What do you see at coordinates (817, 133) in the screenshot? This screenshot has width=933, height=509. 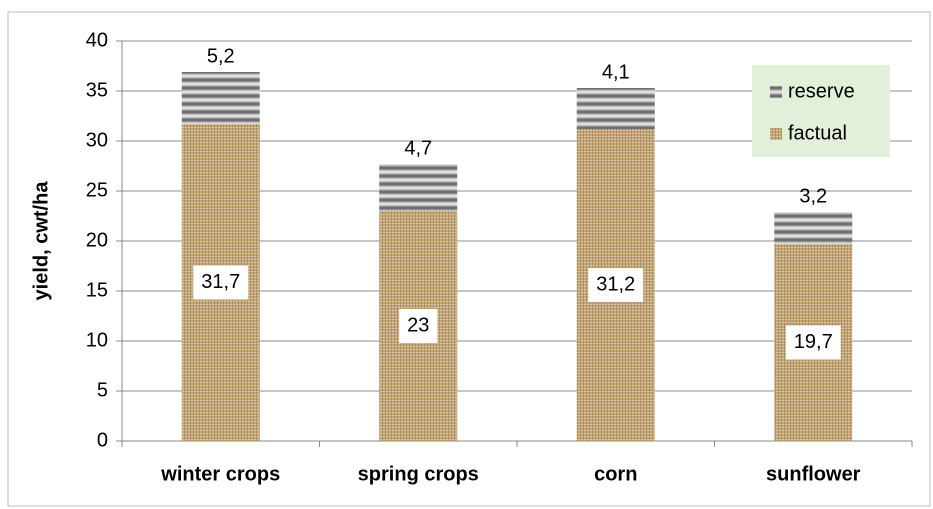 I see `legend-label: factual` at bounding box center [817, 133].